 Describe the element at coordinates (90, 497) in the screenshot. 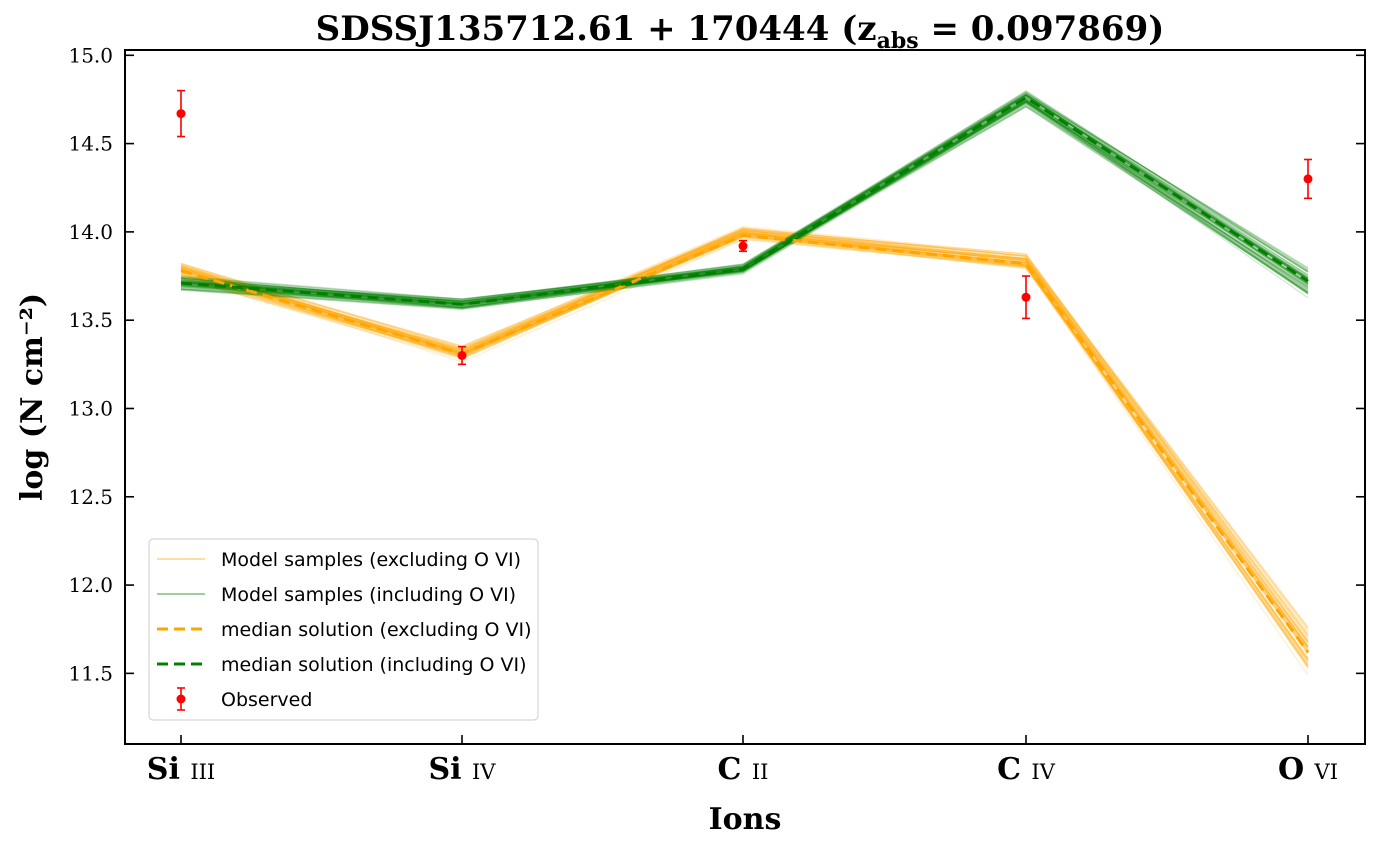

I see `y-tick-label: 12.5` at that location.